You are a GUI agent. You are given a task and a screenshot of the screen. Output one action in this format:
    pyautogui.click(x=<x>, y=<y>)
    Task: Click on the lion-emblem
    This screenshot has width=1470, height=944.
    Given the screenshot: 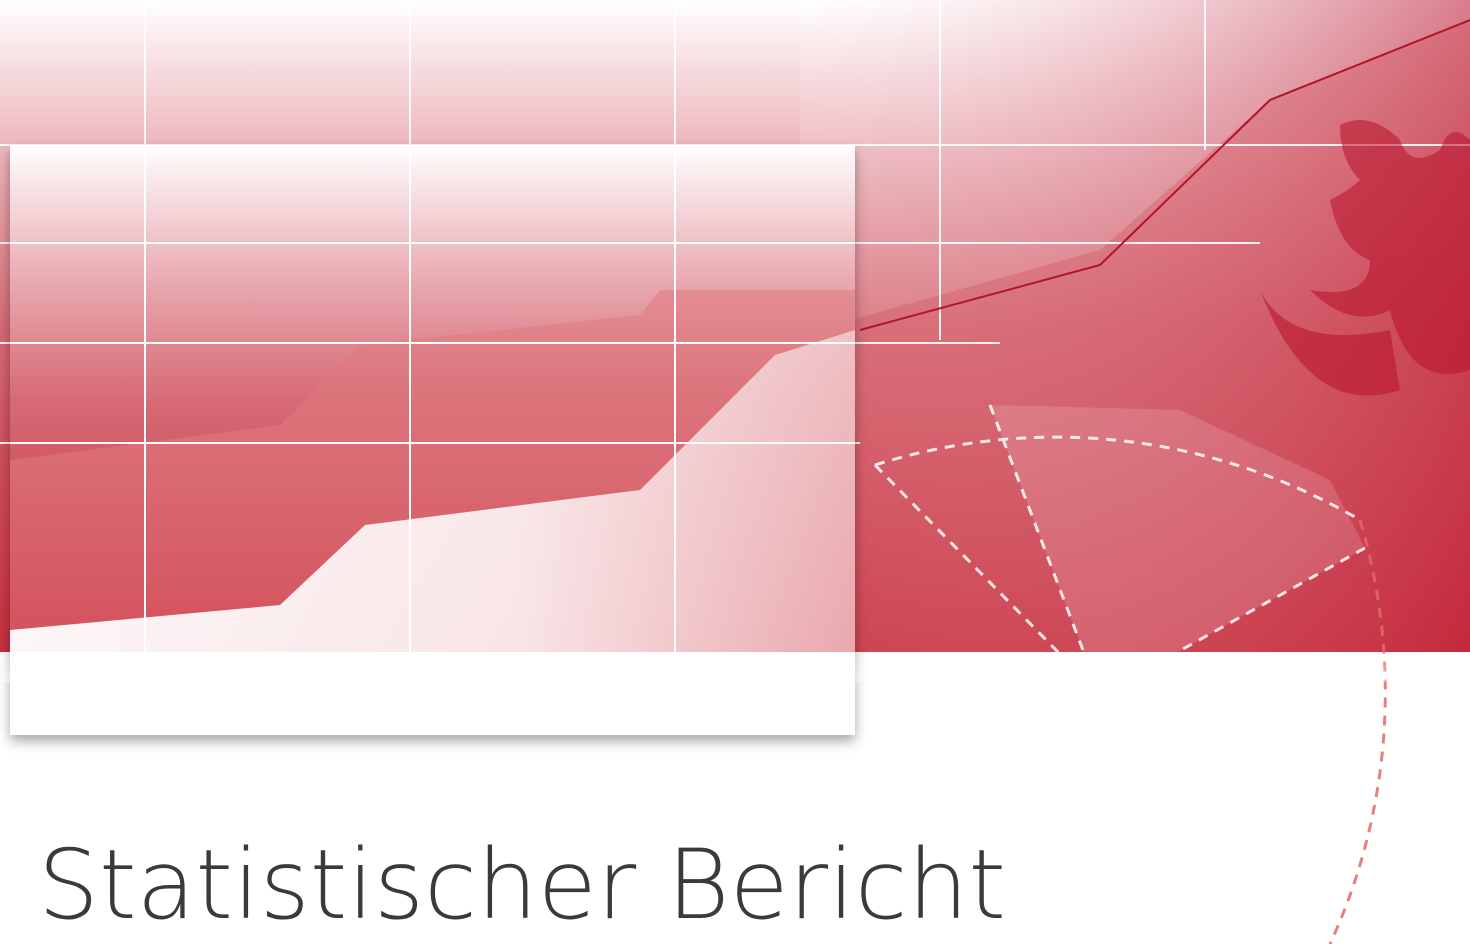 What is the action you would take?
    pyautogui.click(x=1365, y=258)
    